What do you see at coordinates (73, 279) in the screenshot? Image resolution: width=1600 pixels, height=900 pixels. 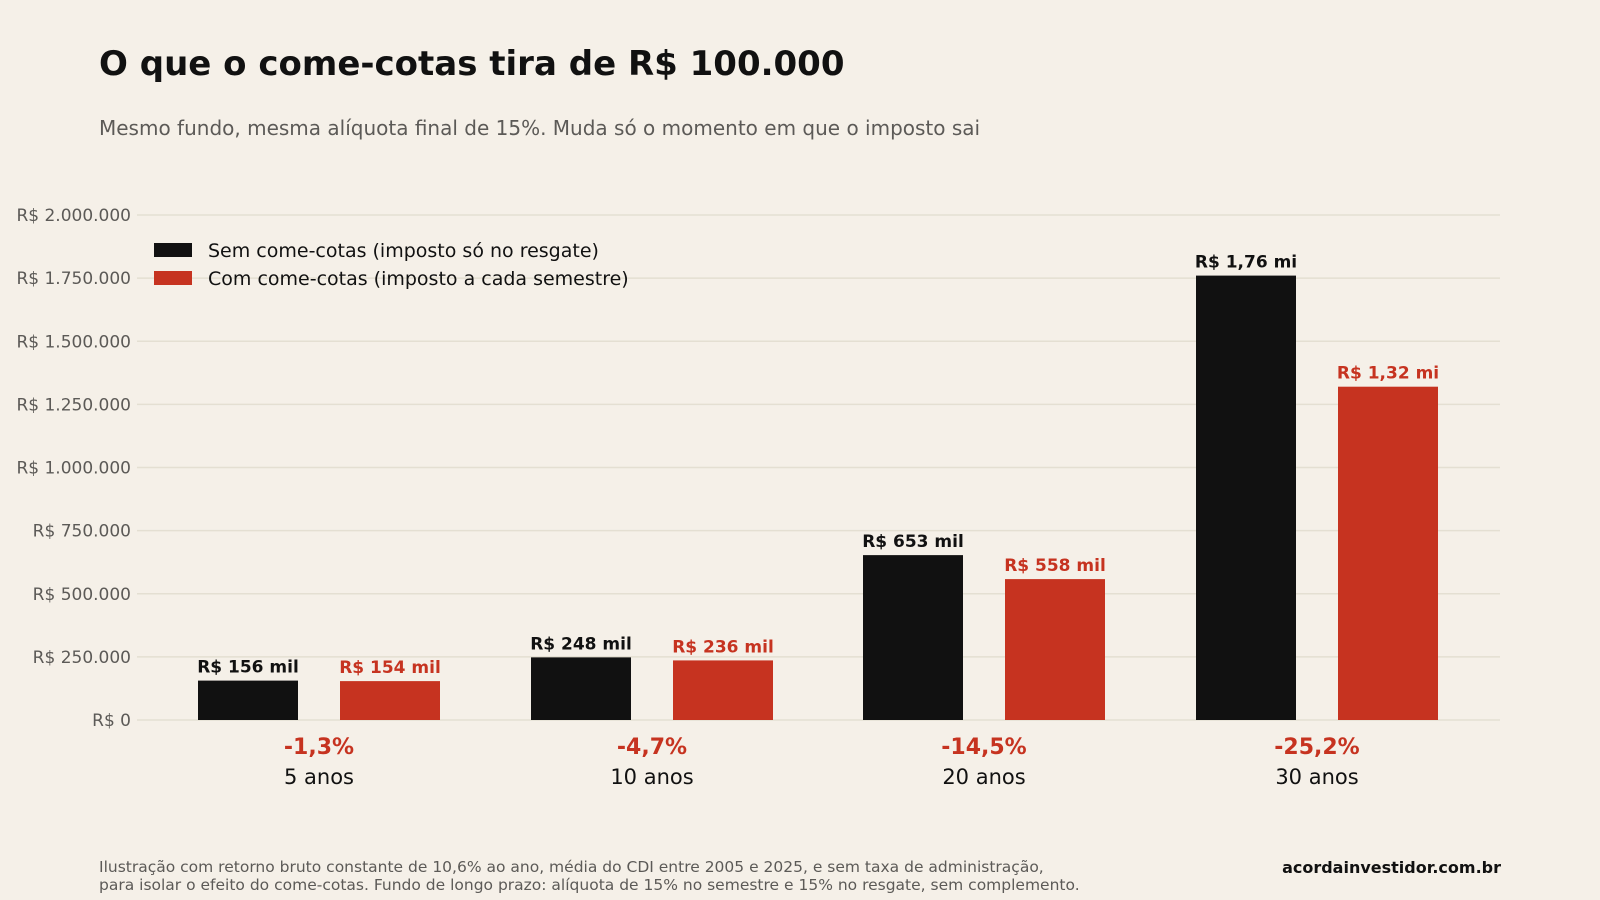 I see `y-tick-label: R$ 1.750.000` at bounding box center [73, 279].